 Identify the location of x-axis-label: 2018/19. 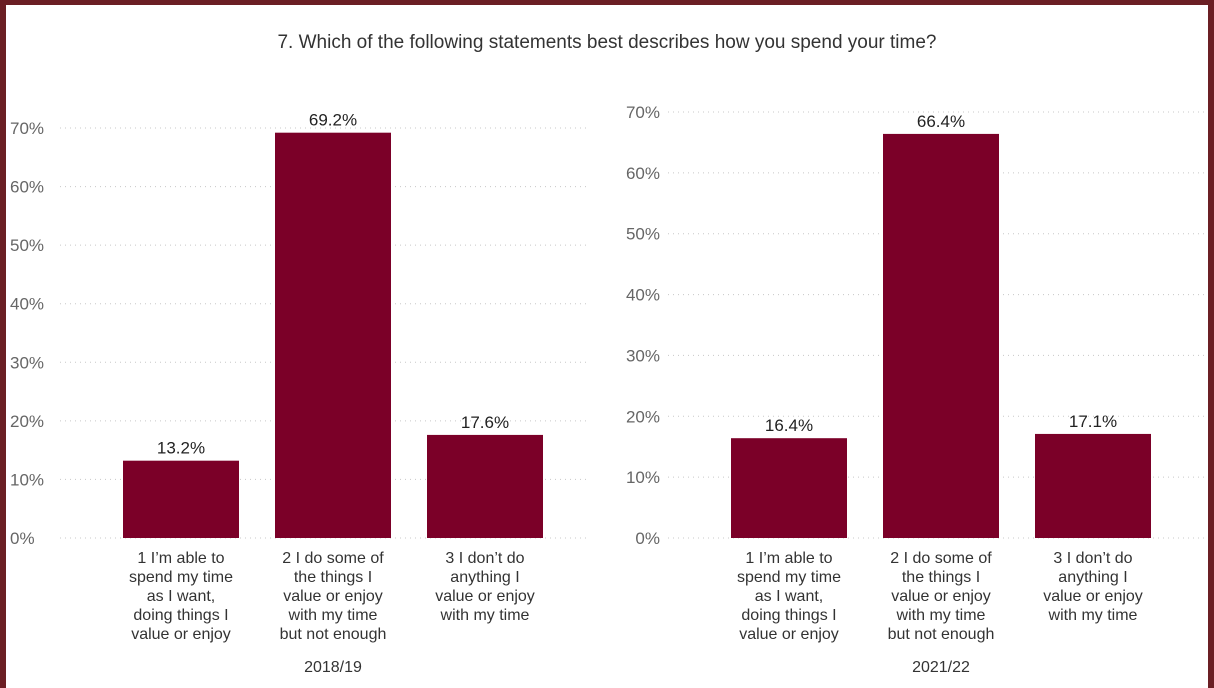
(333, 667).